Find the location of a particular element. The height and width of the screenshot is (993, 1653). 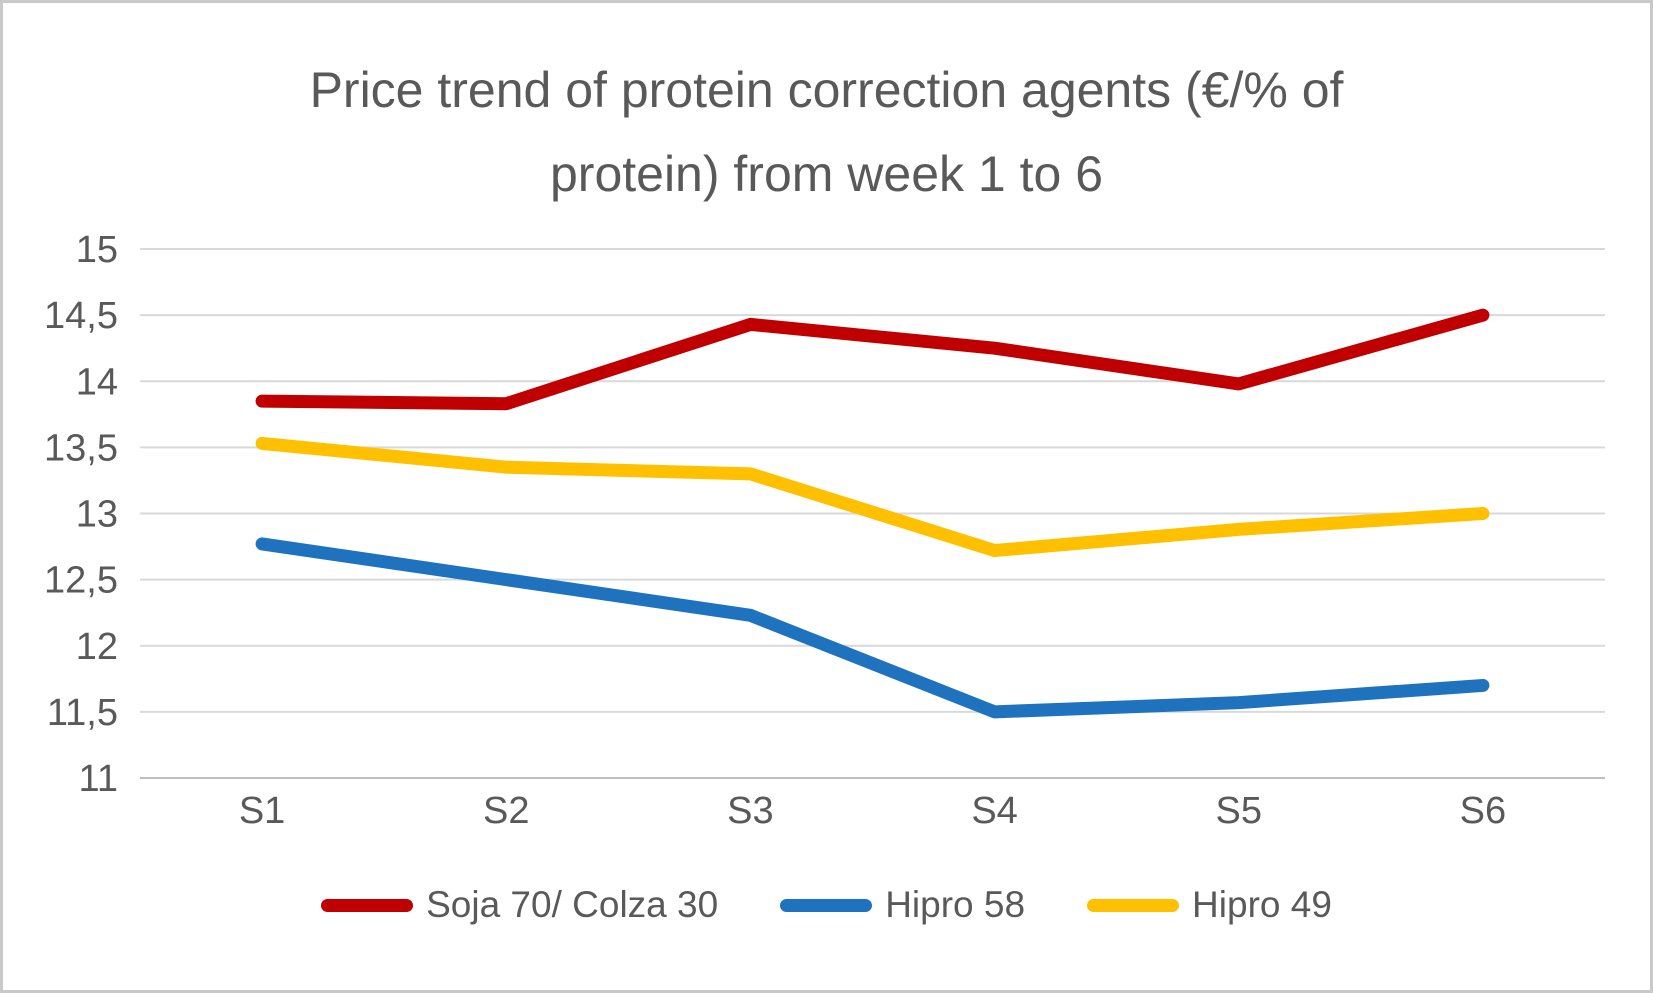

legend-item-hipro49: Hipro 49 is located at coordinates (1209, 905).